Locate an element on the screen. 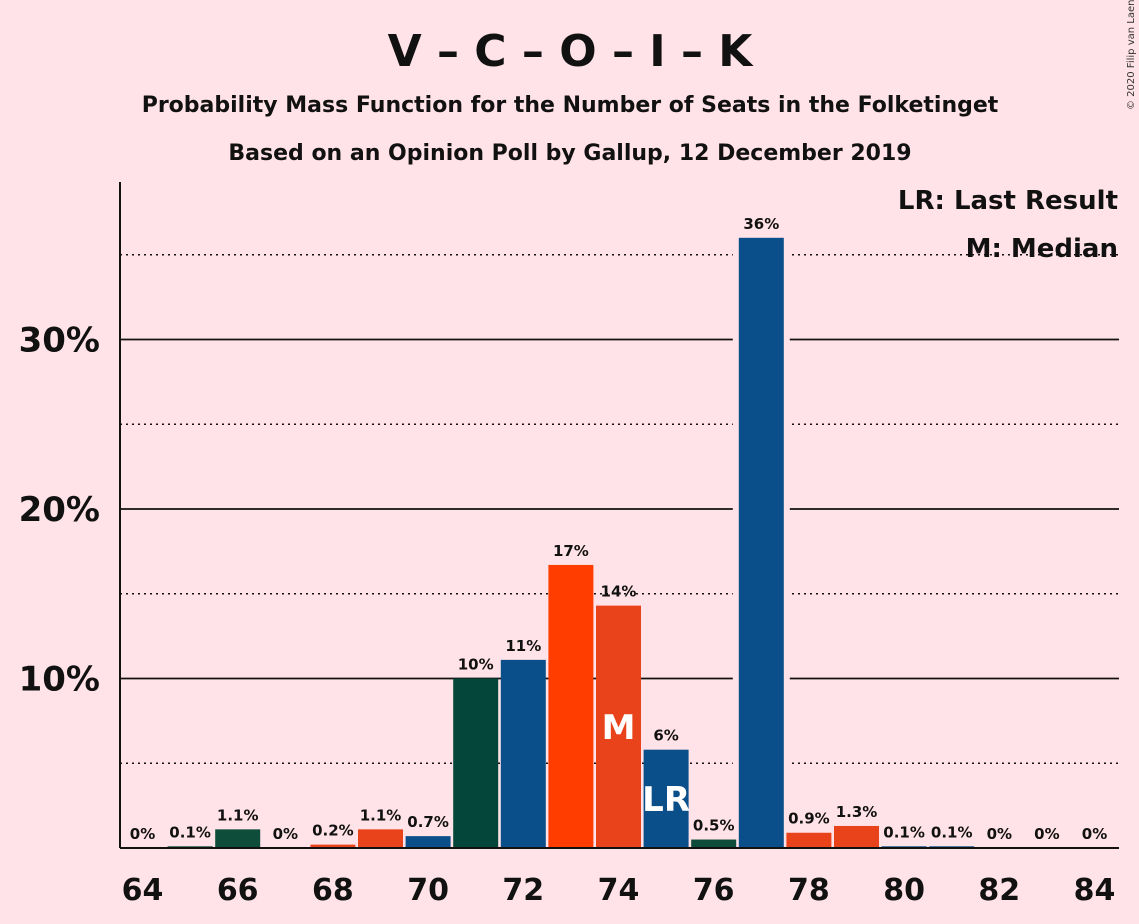  data-label-64: 0% is located at coordinates (142, 834).